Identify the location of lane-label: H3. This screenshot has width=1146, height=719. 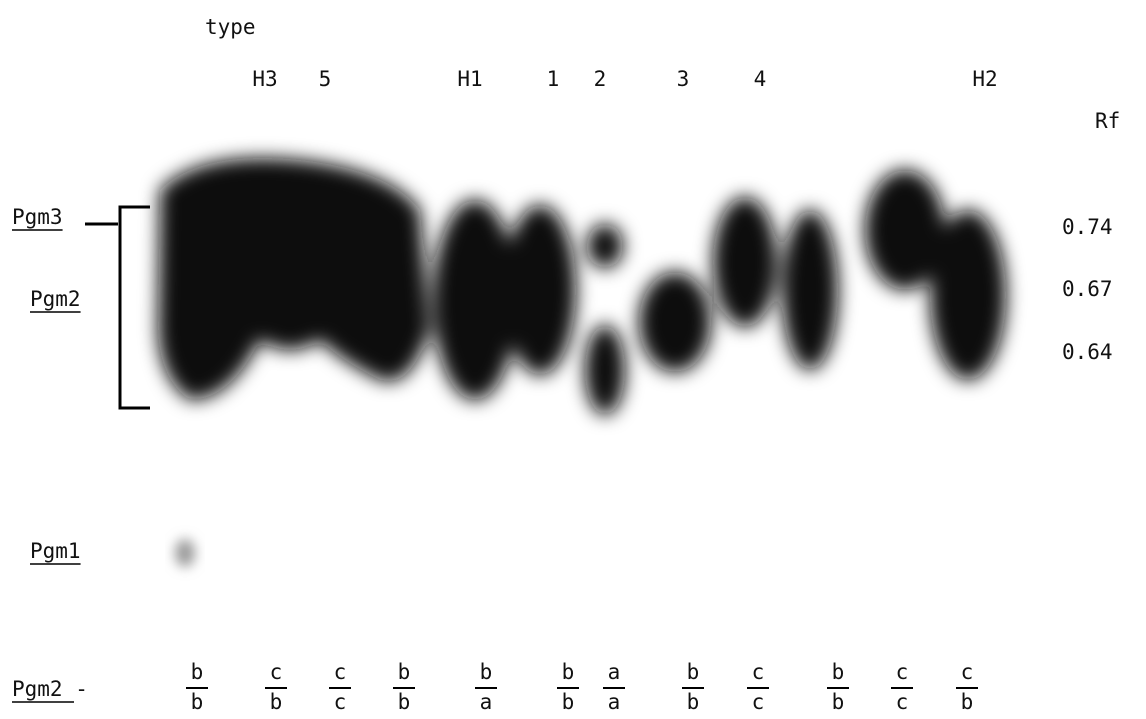
(264, 79).